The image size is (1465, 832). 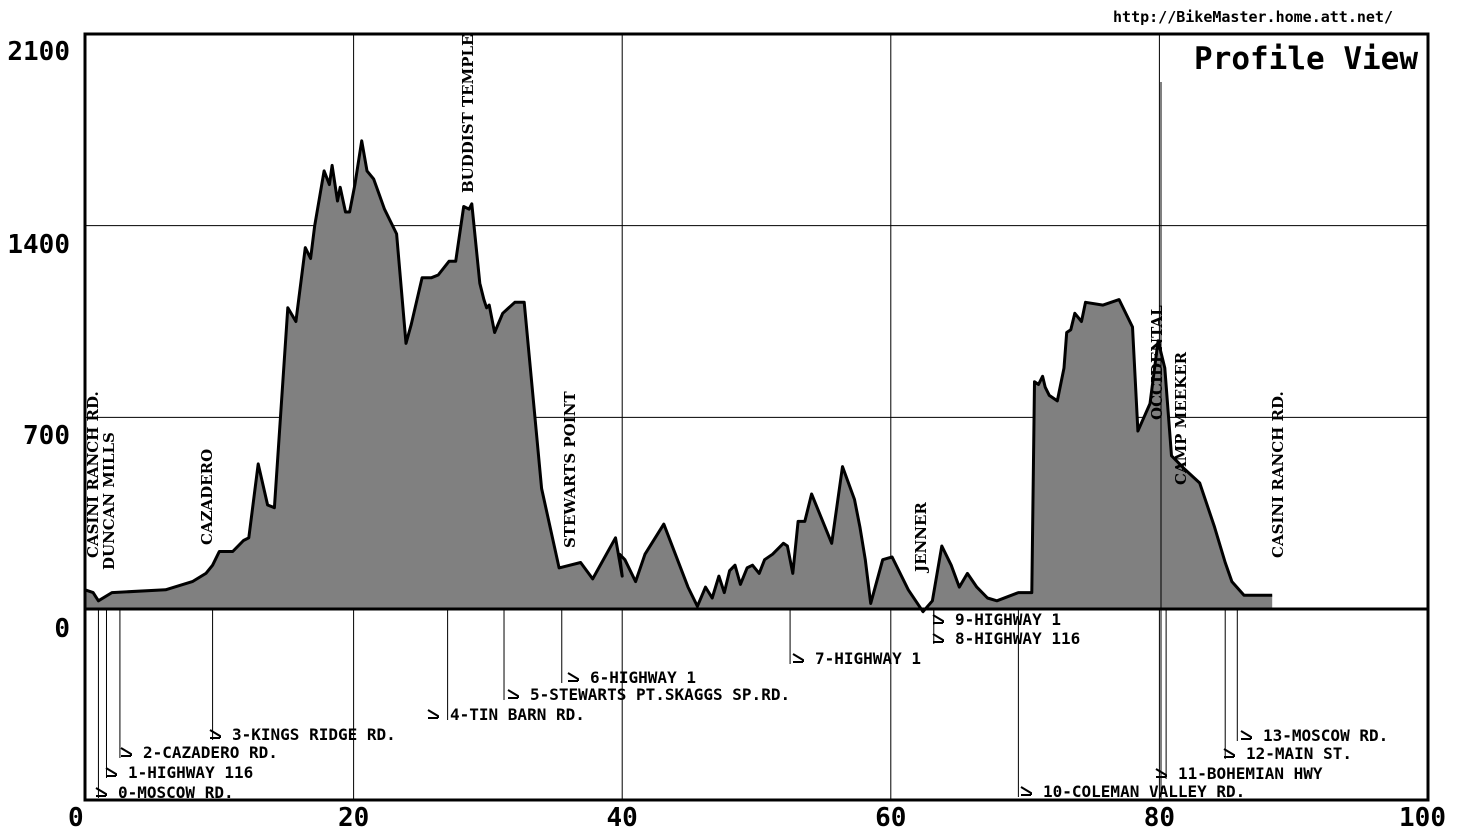 What do you see at coordinates (1253, 17) in the screenshot?
I see `source-url: http://BikeMaster.home.att.net/` at bounding box center [1253, 17].